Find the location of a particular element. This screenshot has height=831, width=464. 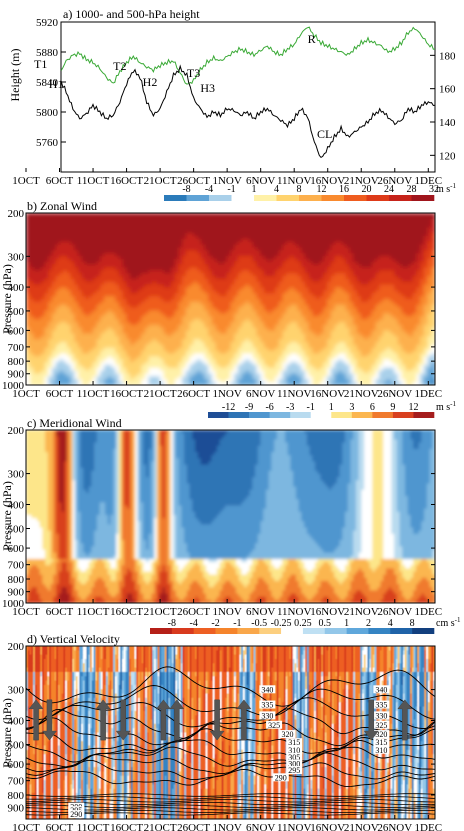

y-right-tick-label: 120 is located at coordinates (447, 156).